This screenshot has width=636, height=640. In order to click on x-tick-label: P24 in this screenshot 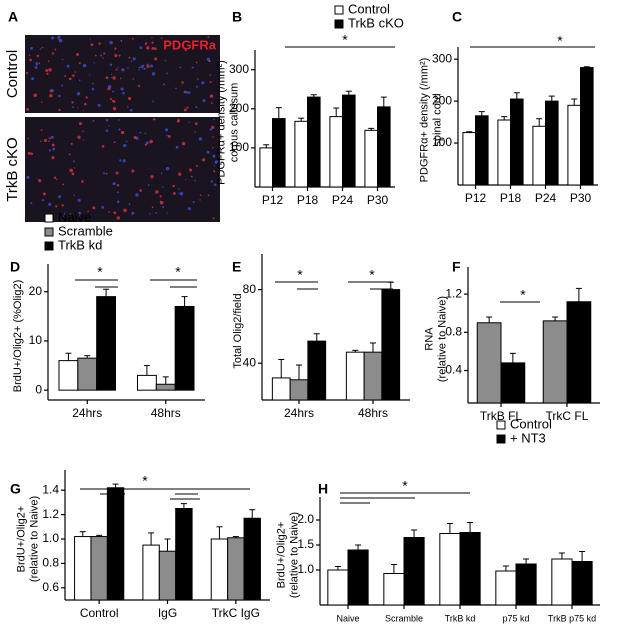, I will do `click(546, 198)`.